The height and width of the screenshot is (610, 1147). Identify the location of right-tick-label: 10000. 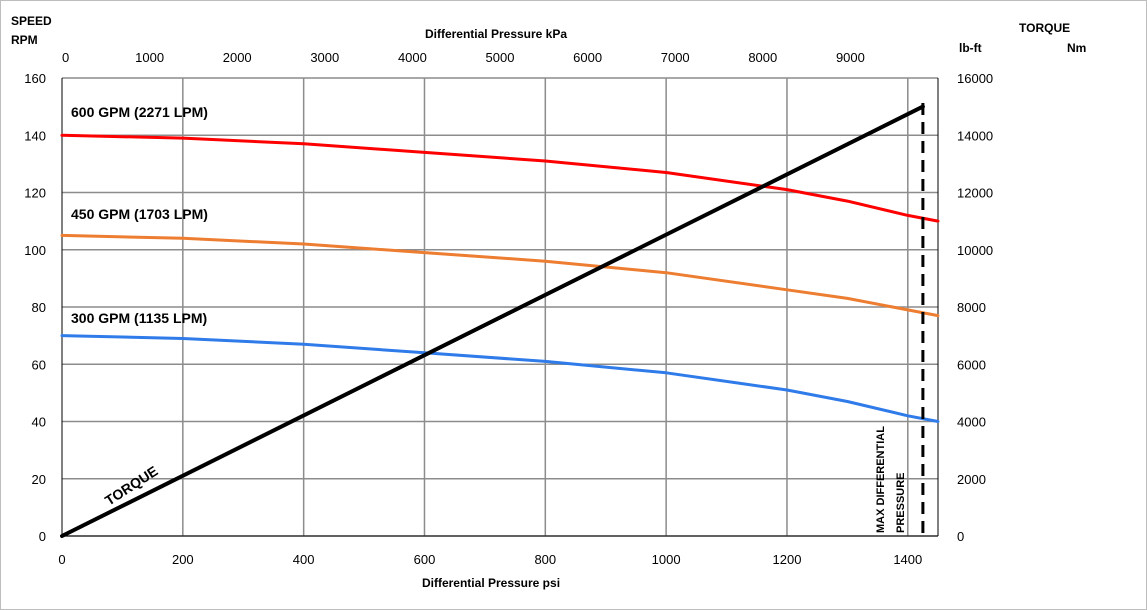
(975, 250).